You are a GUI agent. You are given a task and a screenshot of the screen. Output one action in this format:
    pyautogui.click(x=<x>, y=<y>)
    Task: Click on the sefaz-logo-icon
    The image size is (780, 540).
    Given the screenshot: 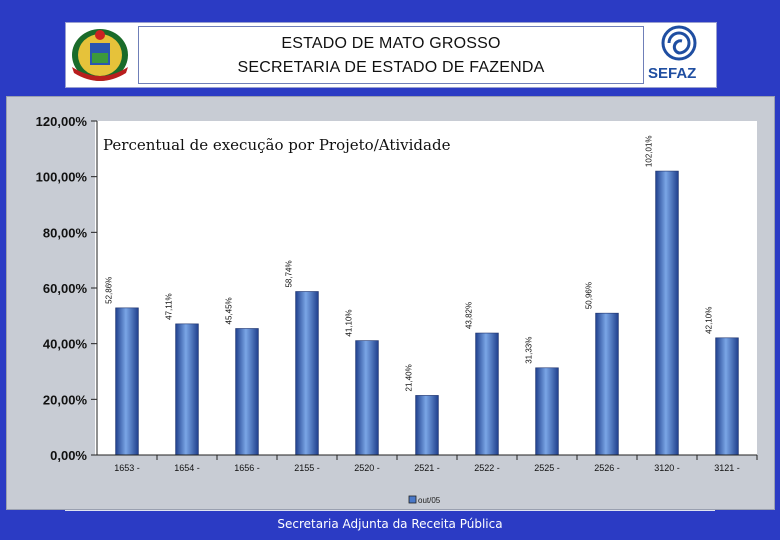 What is the action you would take?
    pyautogui.click(x=679, y=43)
    